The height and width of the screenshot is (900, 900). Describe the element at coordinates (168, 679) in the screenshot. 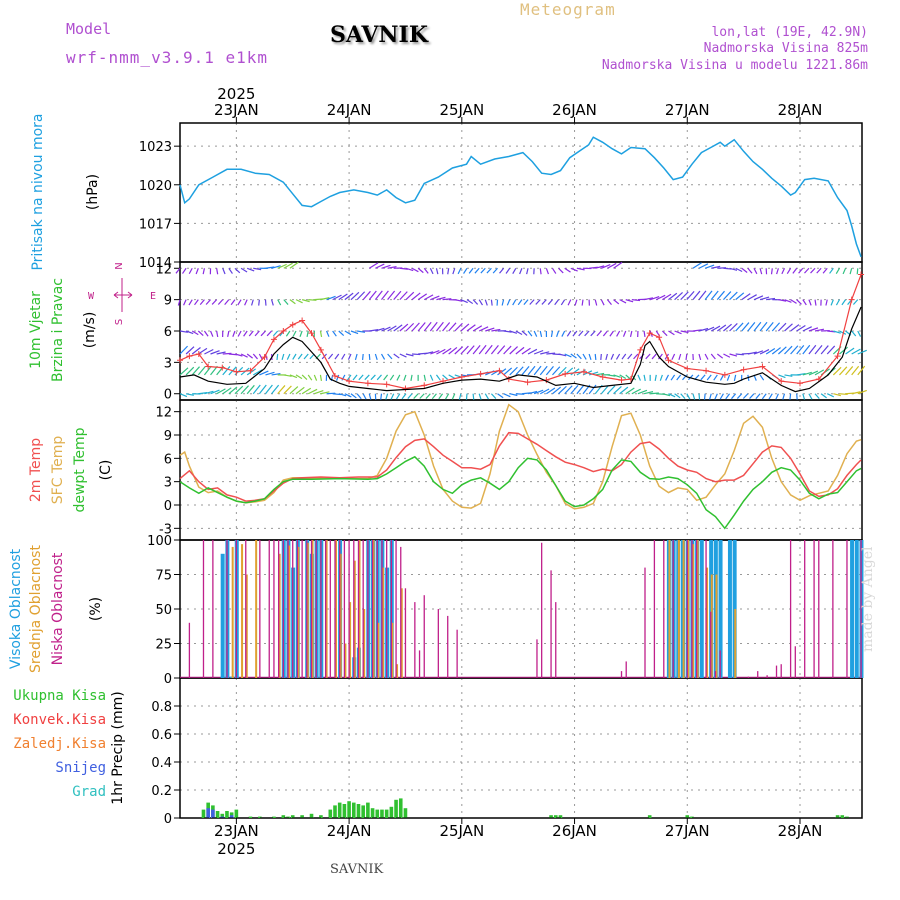

I see `y-tick-label-cloud: 0` at that location.